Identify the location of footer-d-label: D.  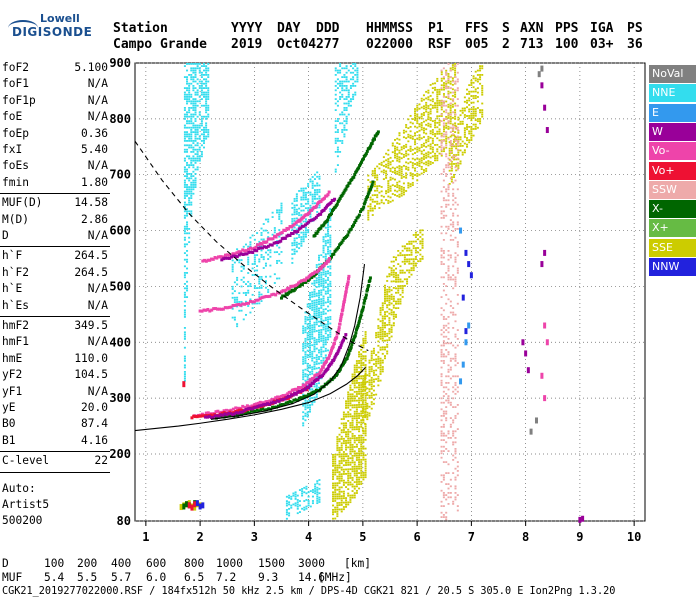
(5, 563).